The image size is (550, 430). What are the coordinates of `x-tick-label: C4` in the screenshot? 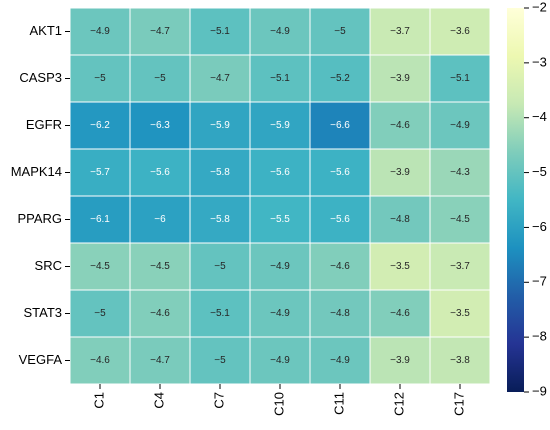 It's located at (158, 400).